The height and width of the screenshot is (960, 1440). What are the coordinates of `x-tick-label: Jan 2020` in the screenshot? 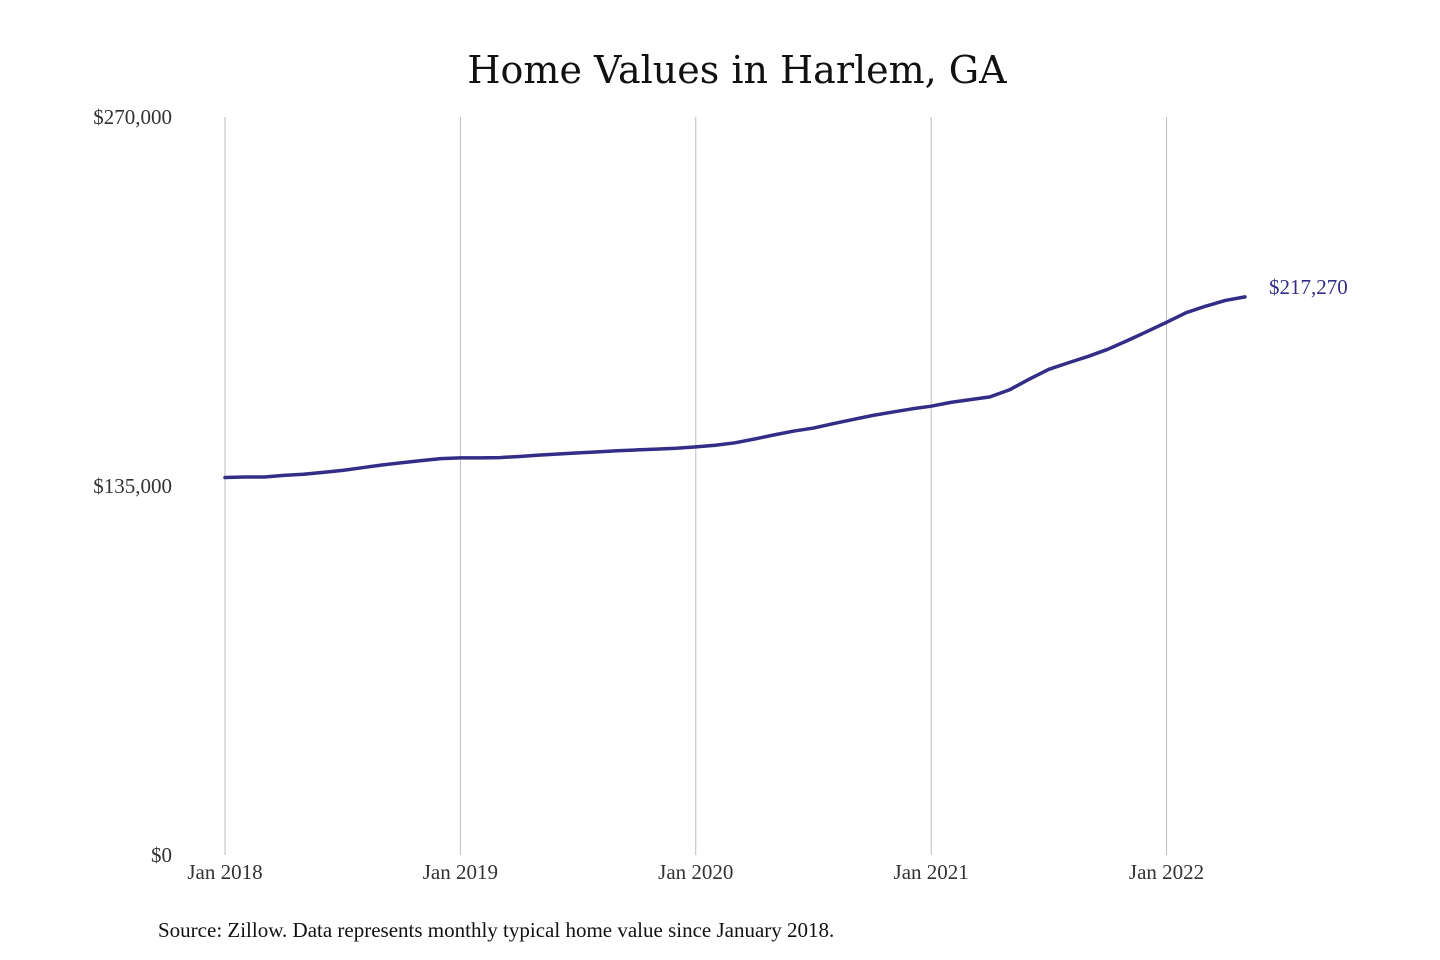 It's located at (695, 872).